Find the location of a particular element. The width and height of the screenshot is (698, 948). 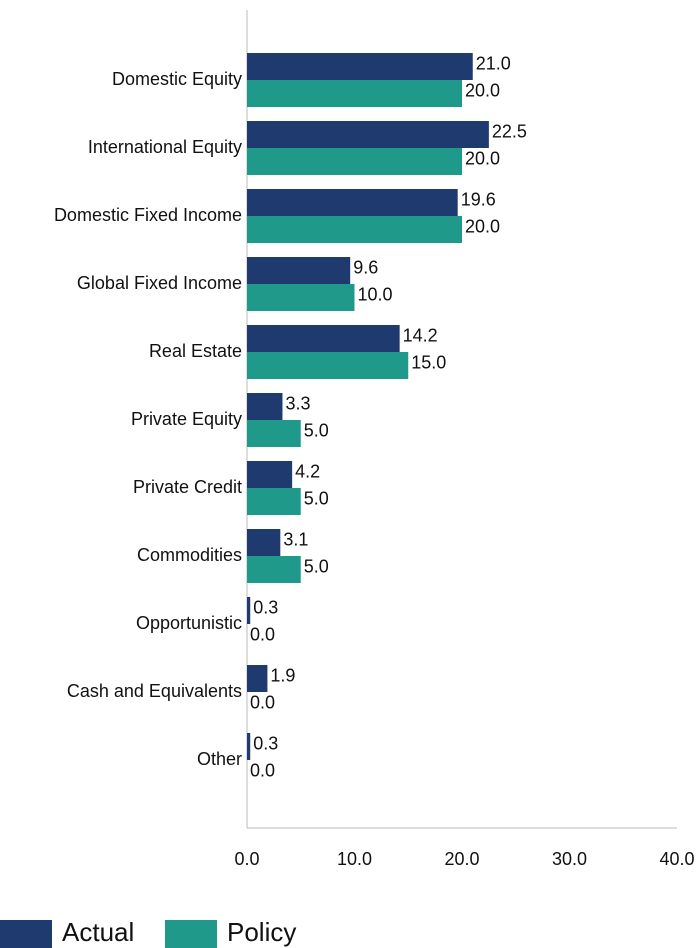

y-tick-label: Real Estate is located at coordinates (195, 351).